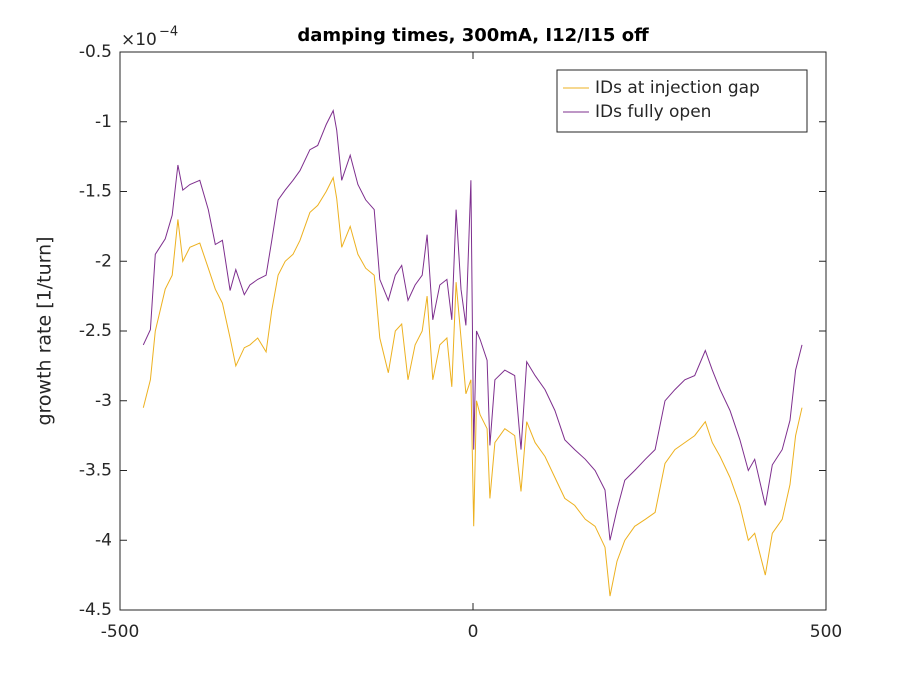 The width and height of the screenshot is (913, 689). Describe the element at coordinates (45, 330) in the screenshot. I see `y-axis-label: growth rate [1/turn]` at that location.